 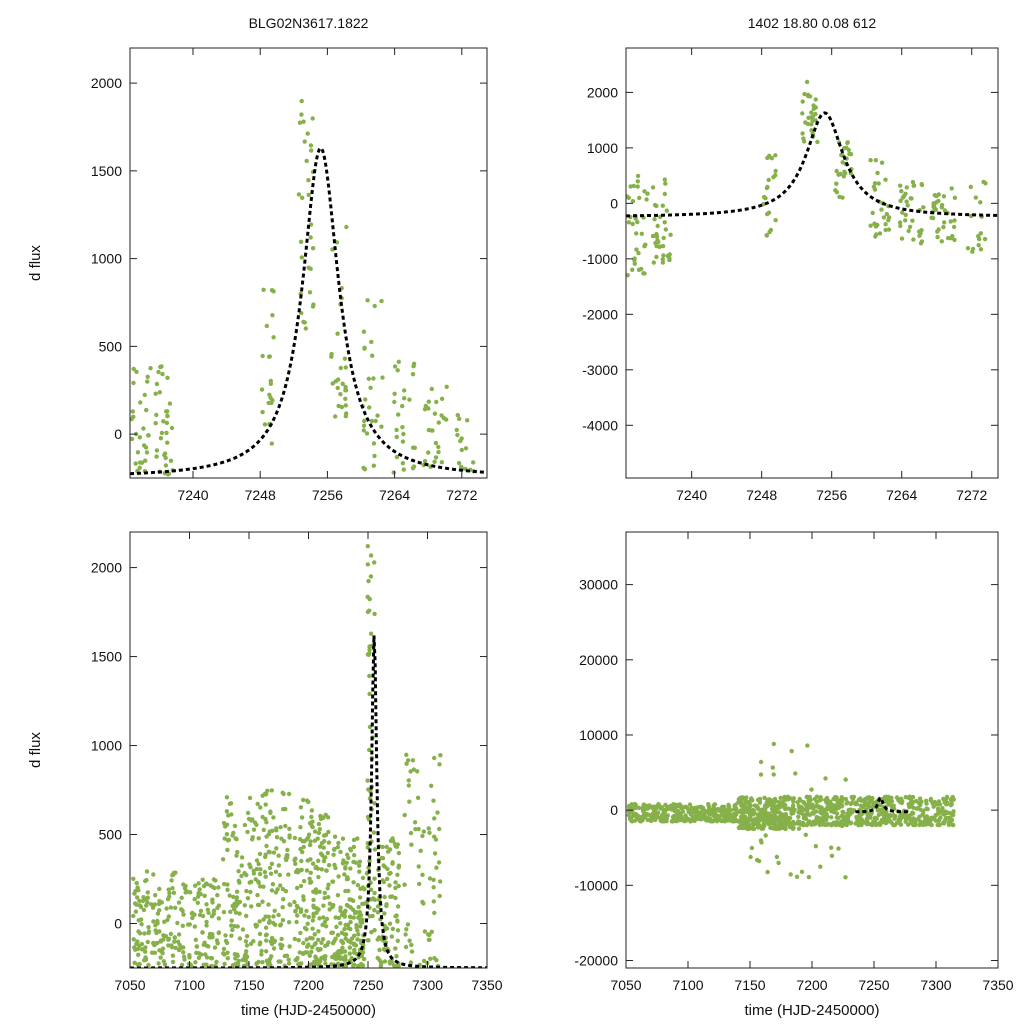 What do you see at coordinates (598, 735) in the screenshot?
I see `y-tick-label: 10000` at bounding box center [598, 735].